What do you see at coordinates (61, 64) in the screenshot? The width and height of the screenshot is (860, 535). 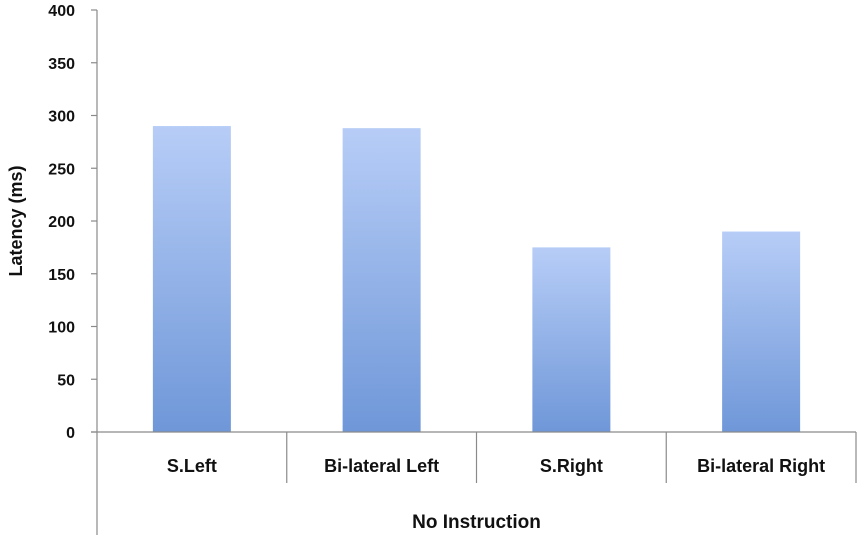 I see `y-tick-label: 350` at bounding box center [61, 64].